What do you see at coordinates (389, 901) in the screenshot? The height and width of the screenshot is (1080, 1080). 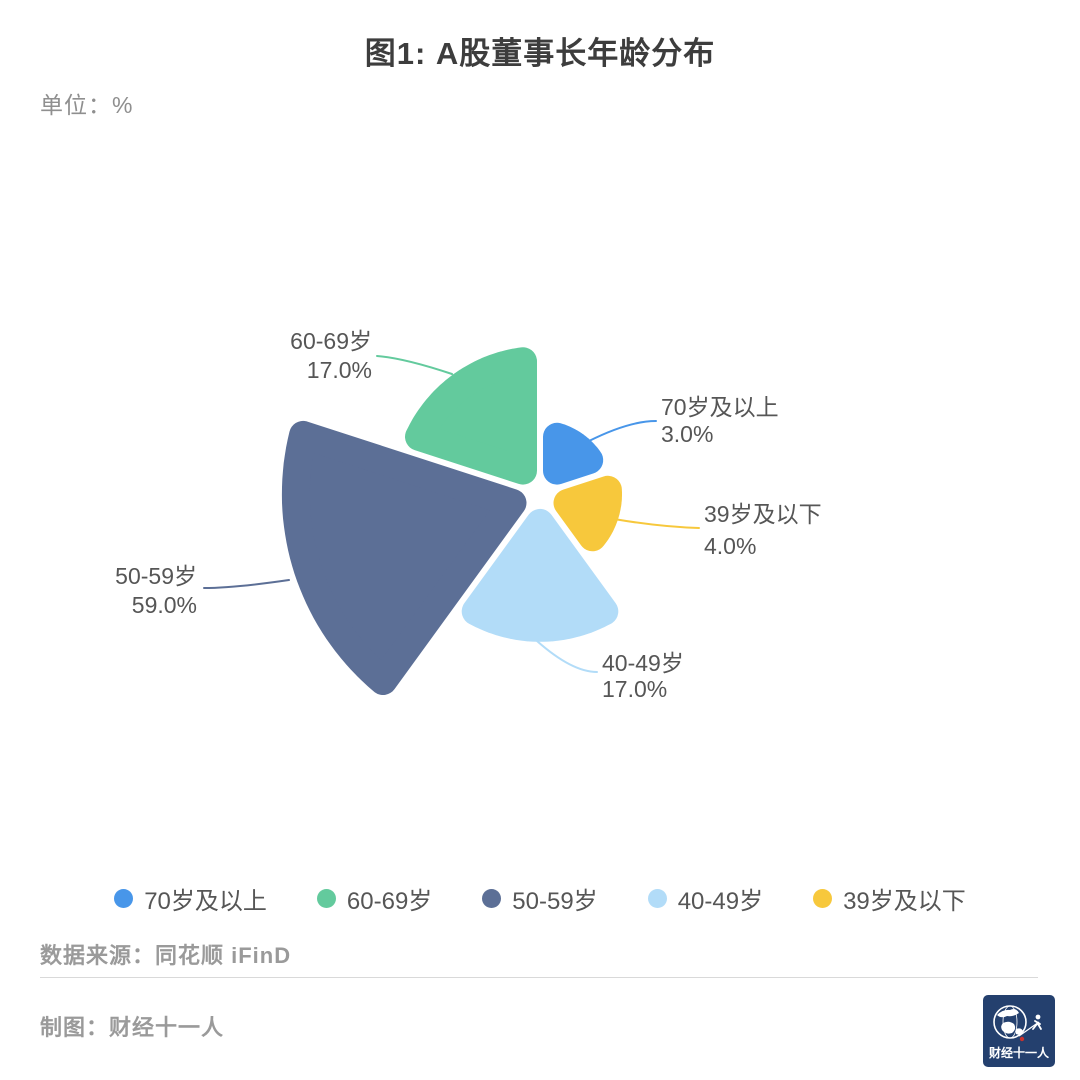 I see `legend-item-label: 60-69岁` at bounding box center [389, 901].